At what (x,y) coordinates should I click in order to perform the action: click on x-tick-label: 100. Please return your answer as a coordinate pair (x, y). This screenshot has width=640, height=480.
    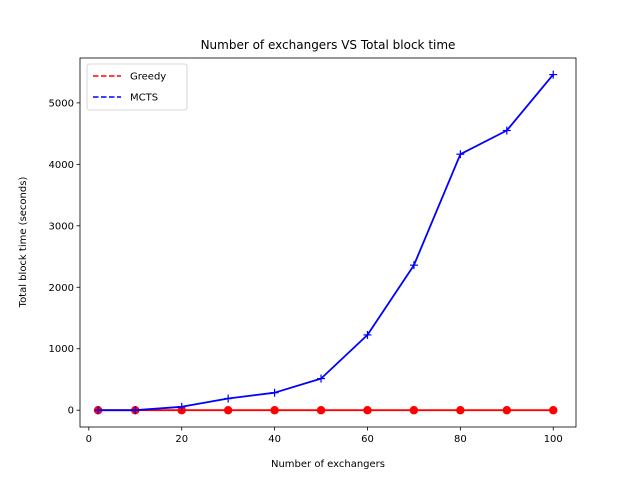
    Looking at the image, I should click on (553, 439).